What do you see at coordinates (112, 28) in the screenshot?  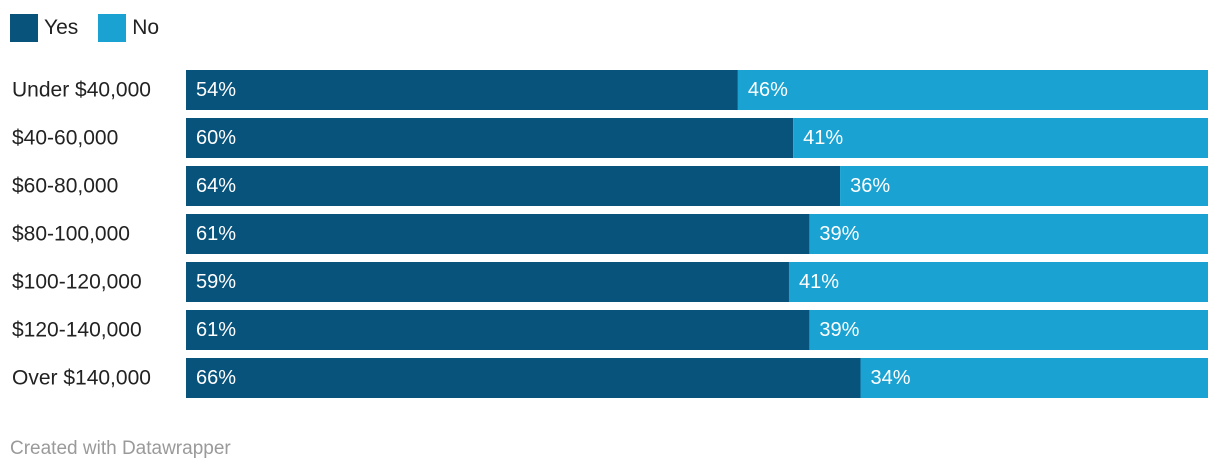 I see `legend-swatch-no` at bounding box center [112, 28].